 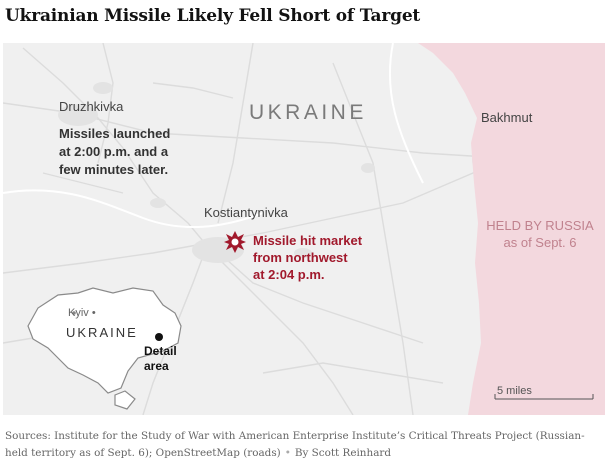 I want to click on label-druzhkivka: Druzhkivka, so click(x=91, y=106).